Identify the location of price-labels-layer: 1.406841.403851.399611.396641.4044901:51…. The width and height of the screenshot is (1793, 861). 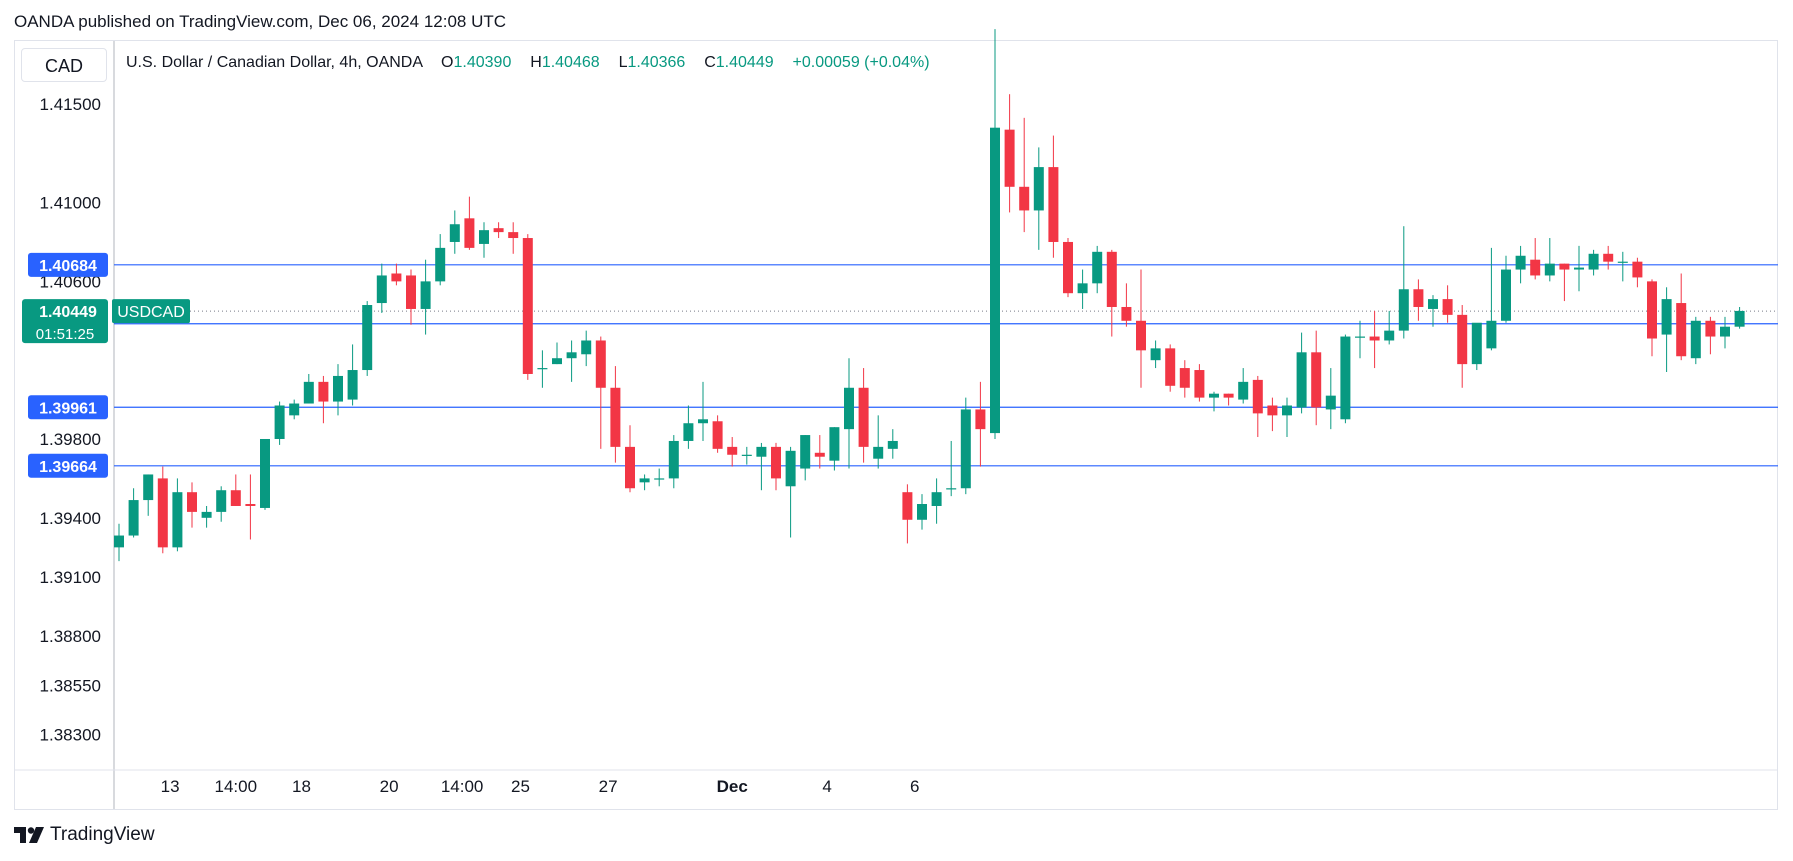
(106, 365).